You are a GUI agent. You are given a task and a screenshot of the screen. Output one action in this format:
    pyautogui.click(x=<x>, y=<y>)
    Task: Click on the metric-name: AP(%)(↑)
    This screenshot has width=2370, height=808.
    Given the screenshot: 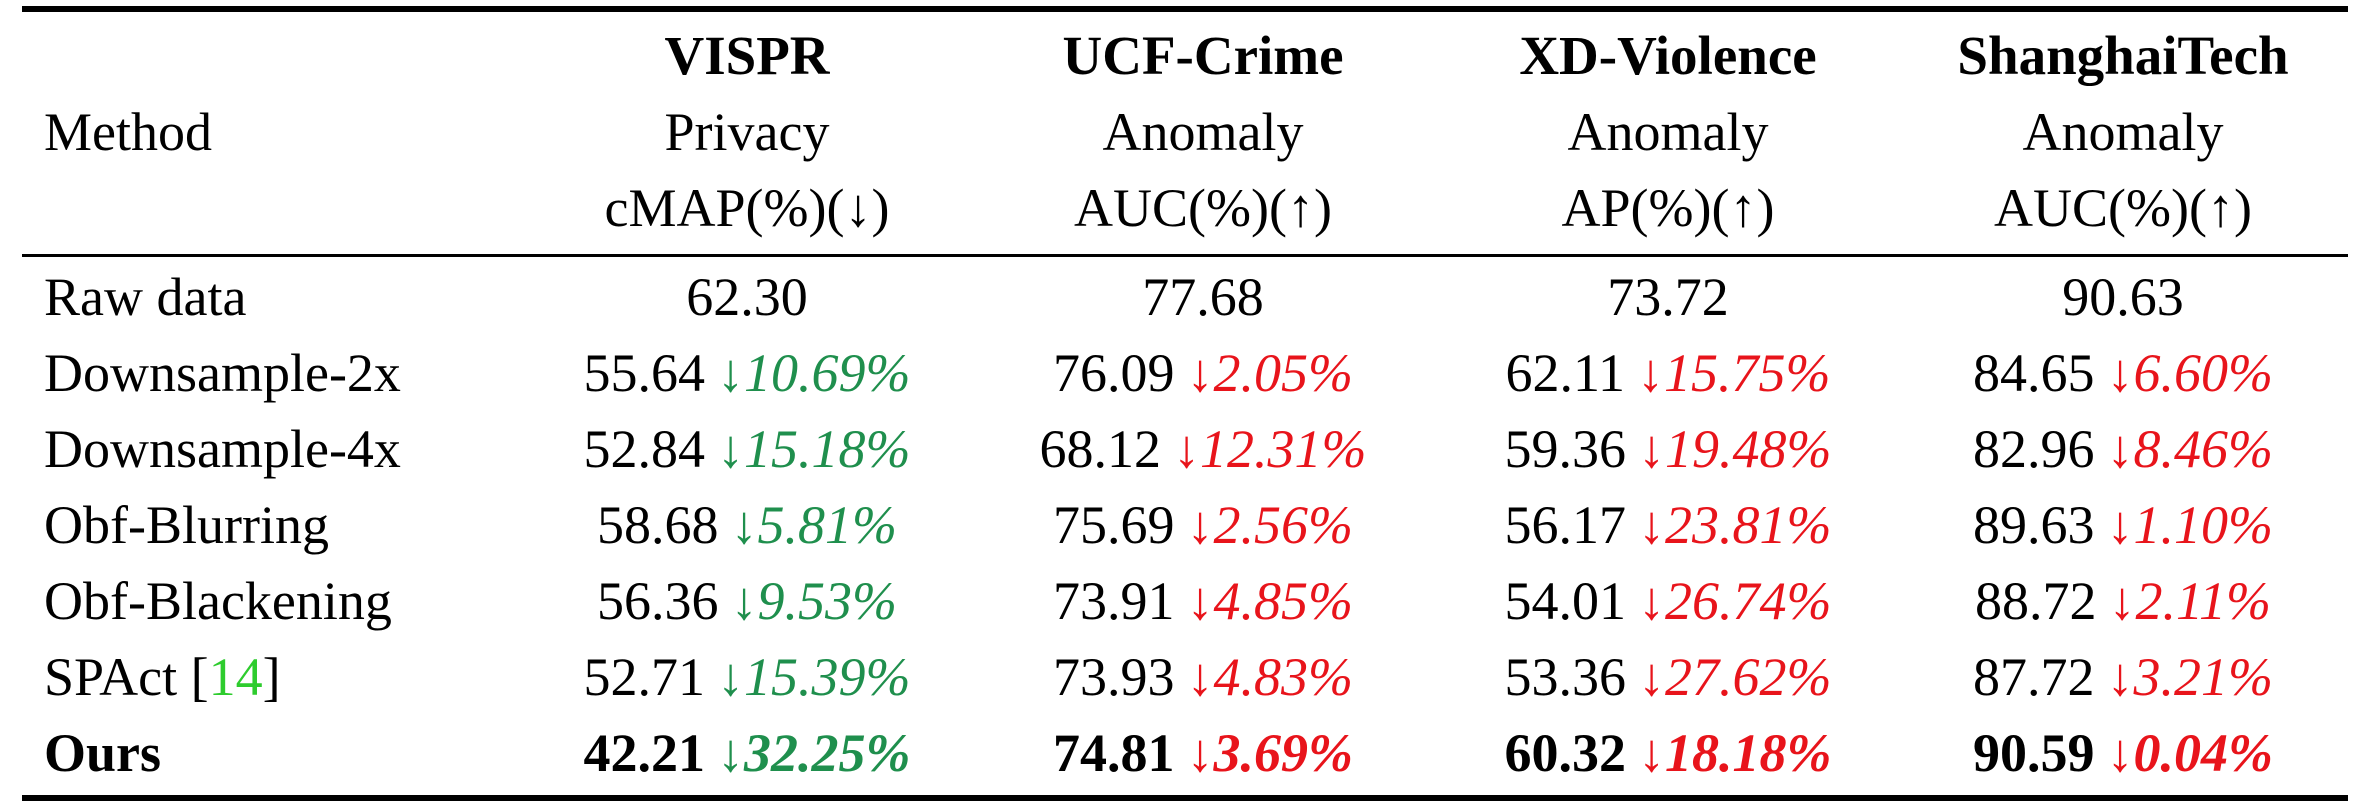 What is the action you would take?
    pyautogui.click(x=1668, y=208)
    